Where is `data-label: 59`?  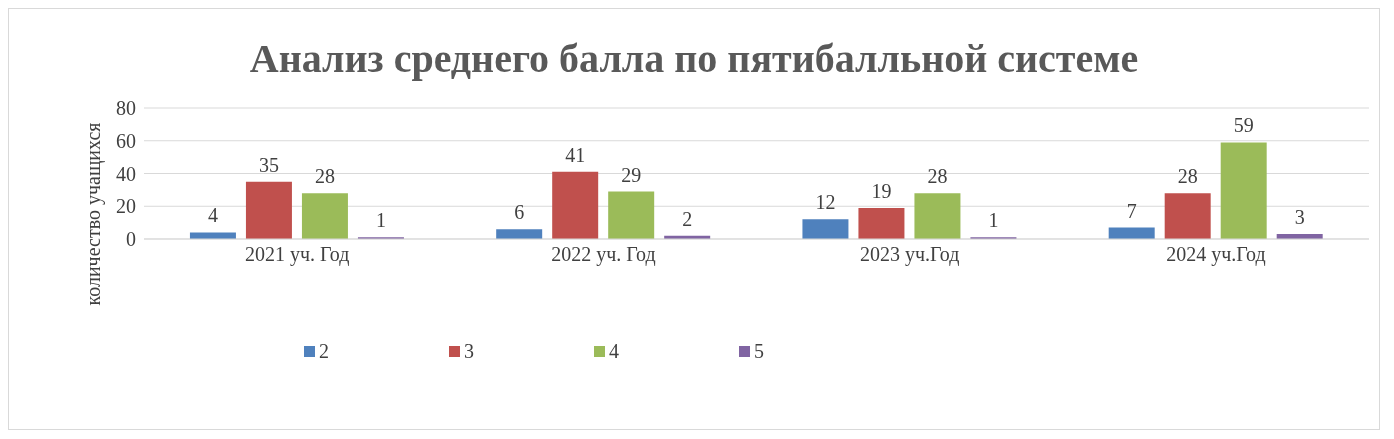
data-label: 59 is located at coordinates (1243, 125).